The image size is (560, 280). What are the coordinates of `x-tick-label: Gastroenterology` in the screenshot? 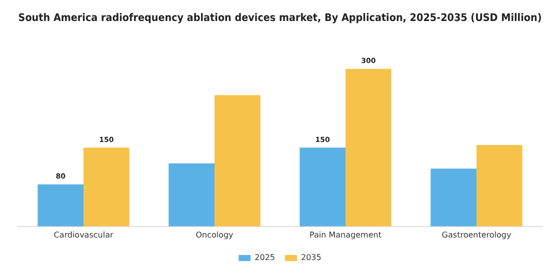 It's located at (477, 235).